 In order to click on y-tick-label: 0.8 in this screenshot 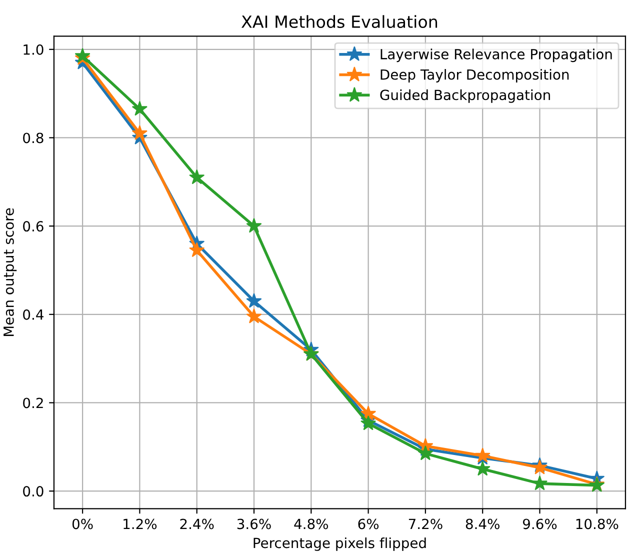, I will do `click(33, 138)`.